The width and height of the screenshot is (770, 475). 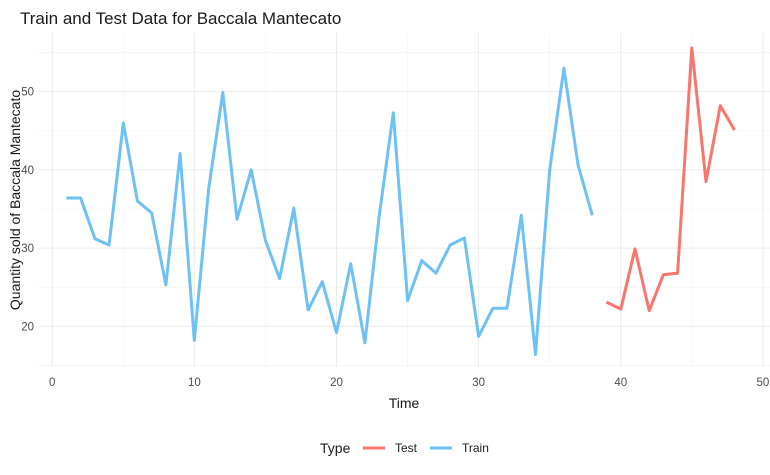 What do you see at coordinates (27, 171) in the screenshot?
I see `y-tick-label: 40` at bounding box center [27, 171].